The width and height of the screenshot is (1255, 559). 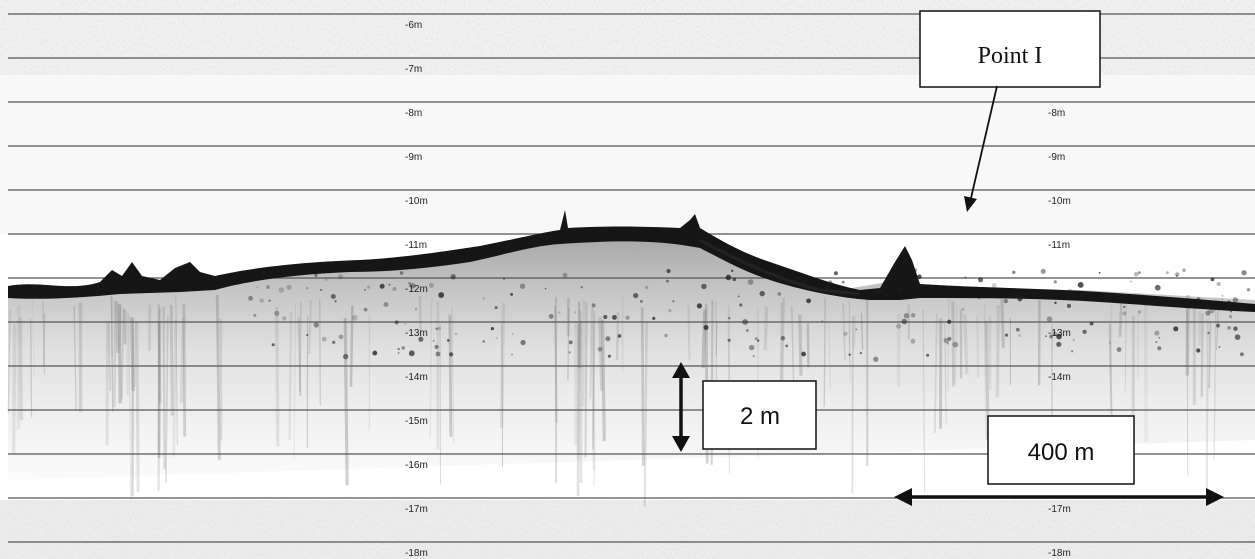 What do you see at coordinates (416, 201) in the screenshot?
I see `depth-label: -10m` at bounding box center [416, 201].